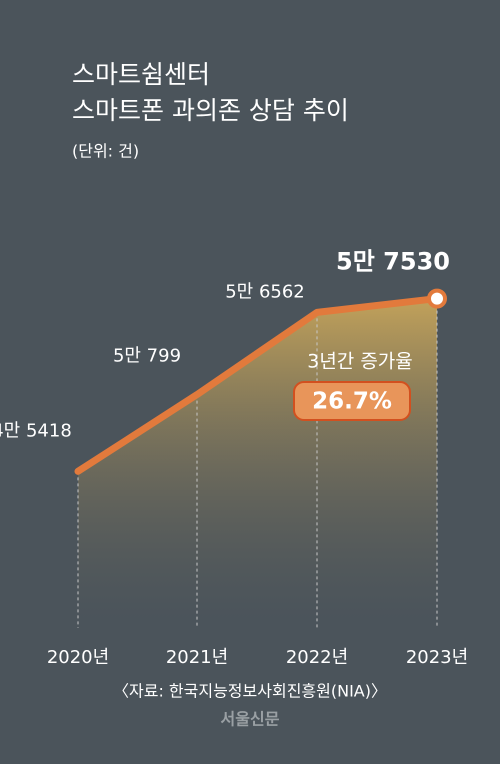 This screenshot has width=500, height=764. I want to click on chart-title: 스마트폰 과의존 상담 추이, so click(210, 110).